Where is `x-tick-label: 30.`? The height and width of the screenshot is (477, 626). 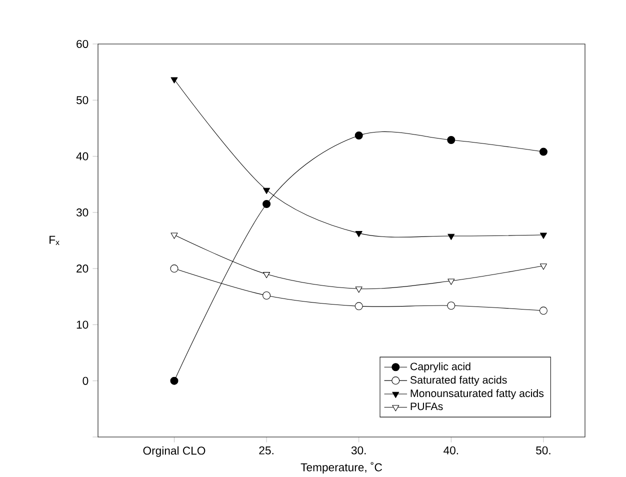
x-tick-label: 30. is located at coordinates (358, 450).